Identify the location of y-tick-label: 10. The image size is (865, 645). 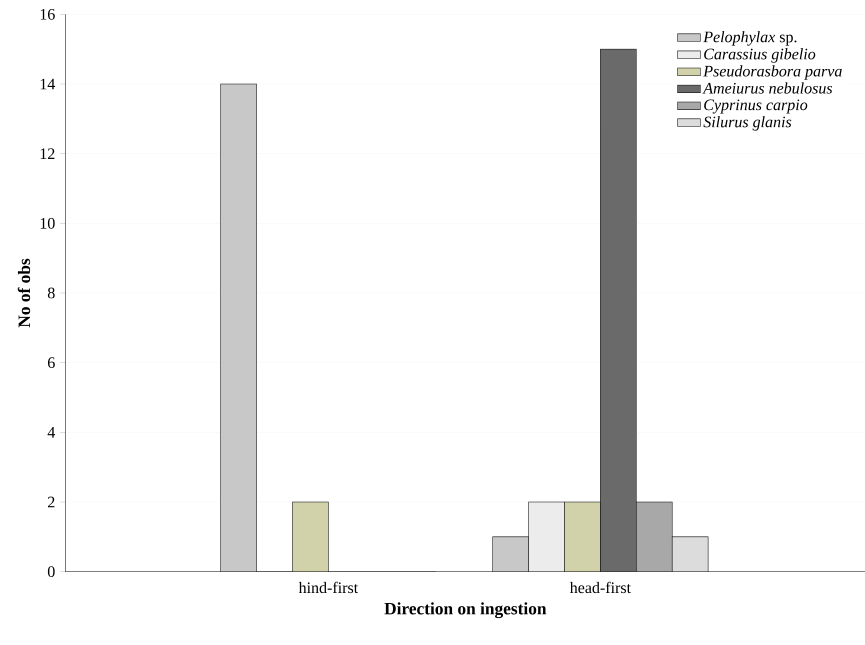
(47, 223).